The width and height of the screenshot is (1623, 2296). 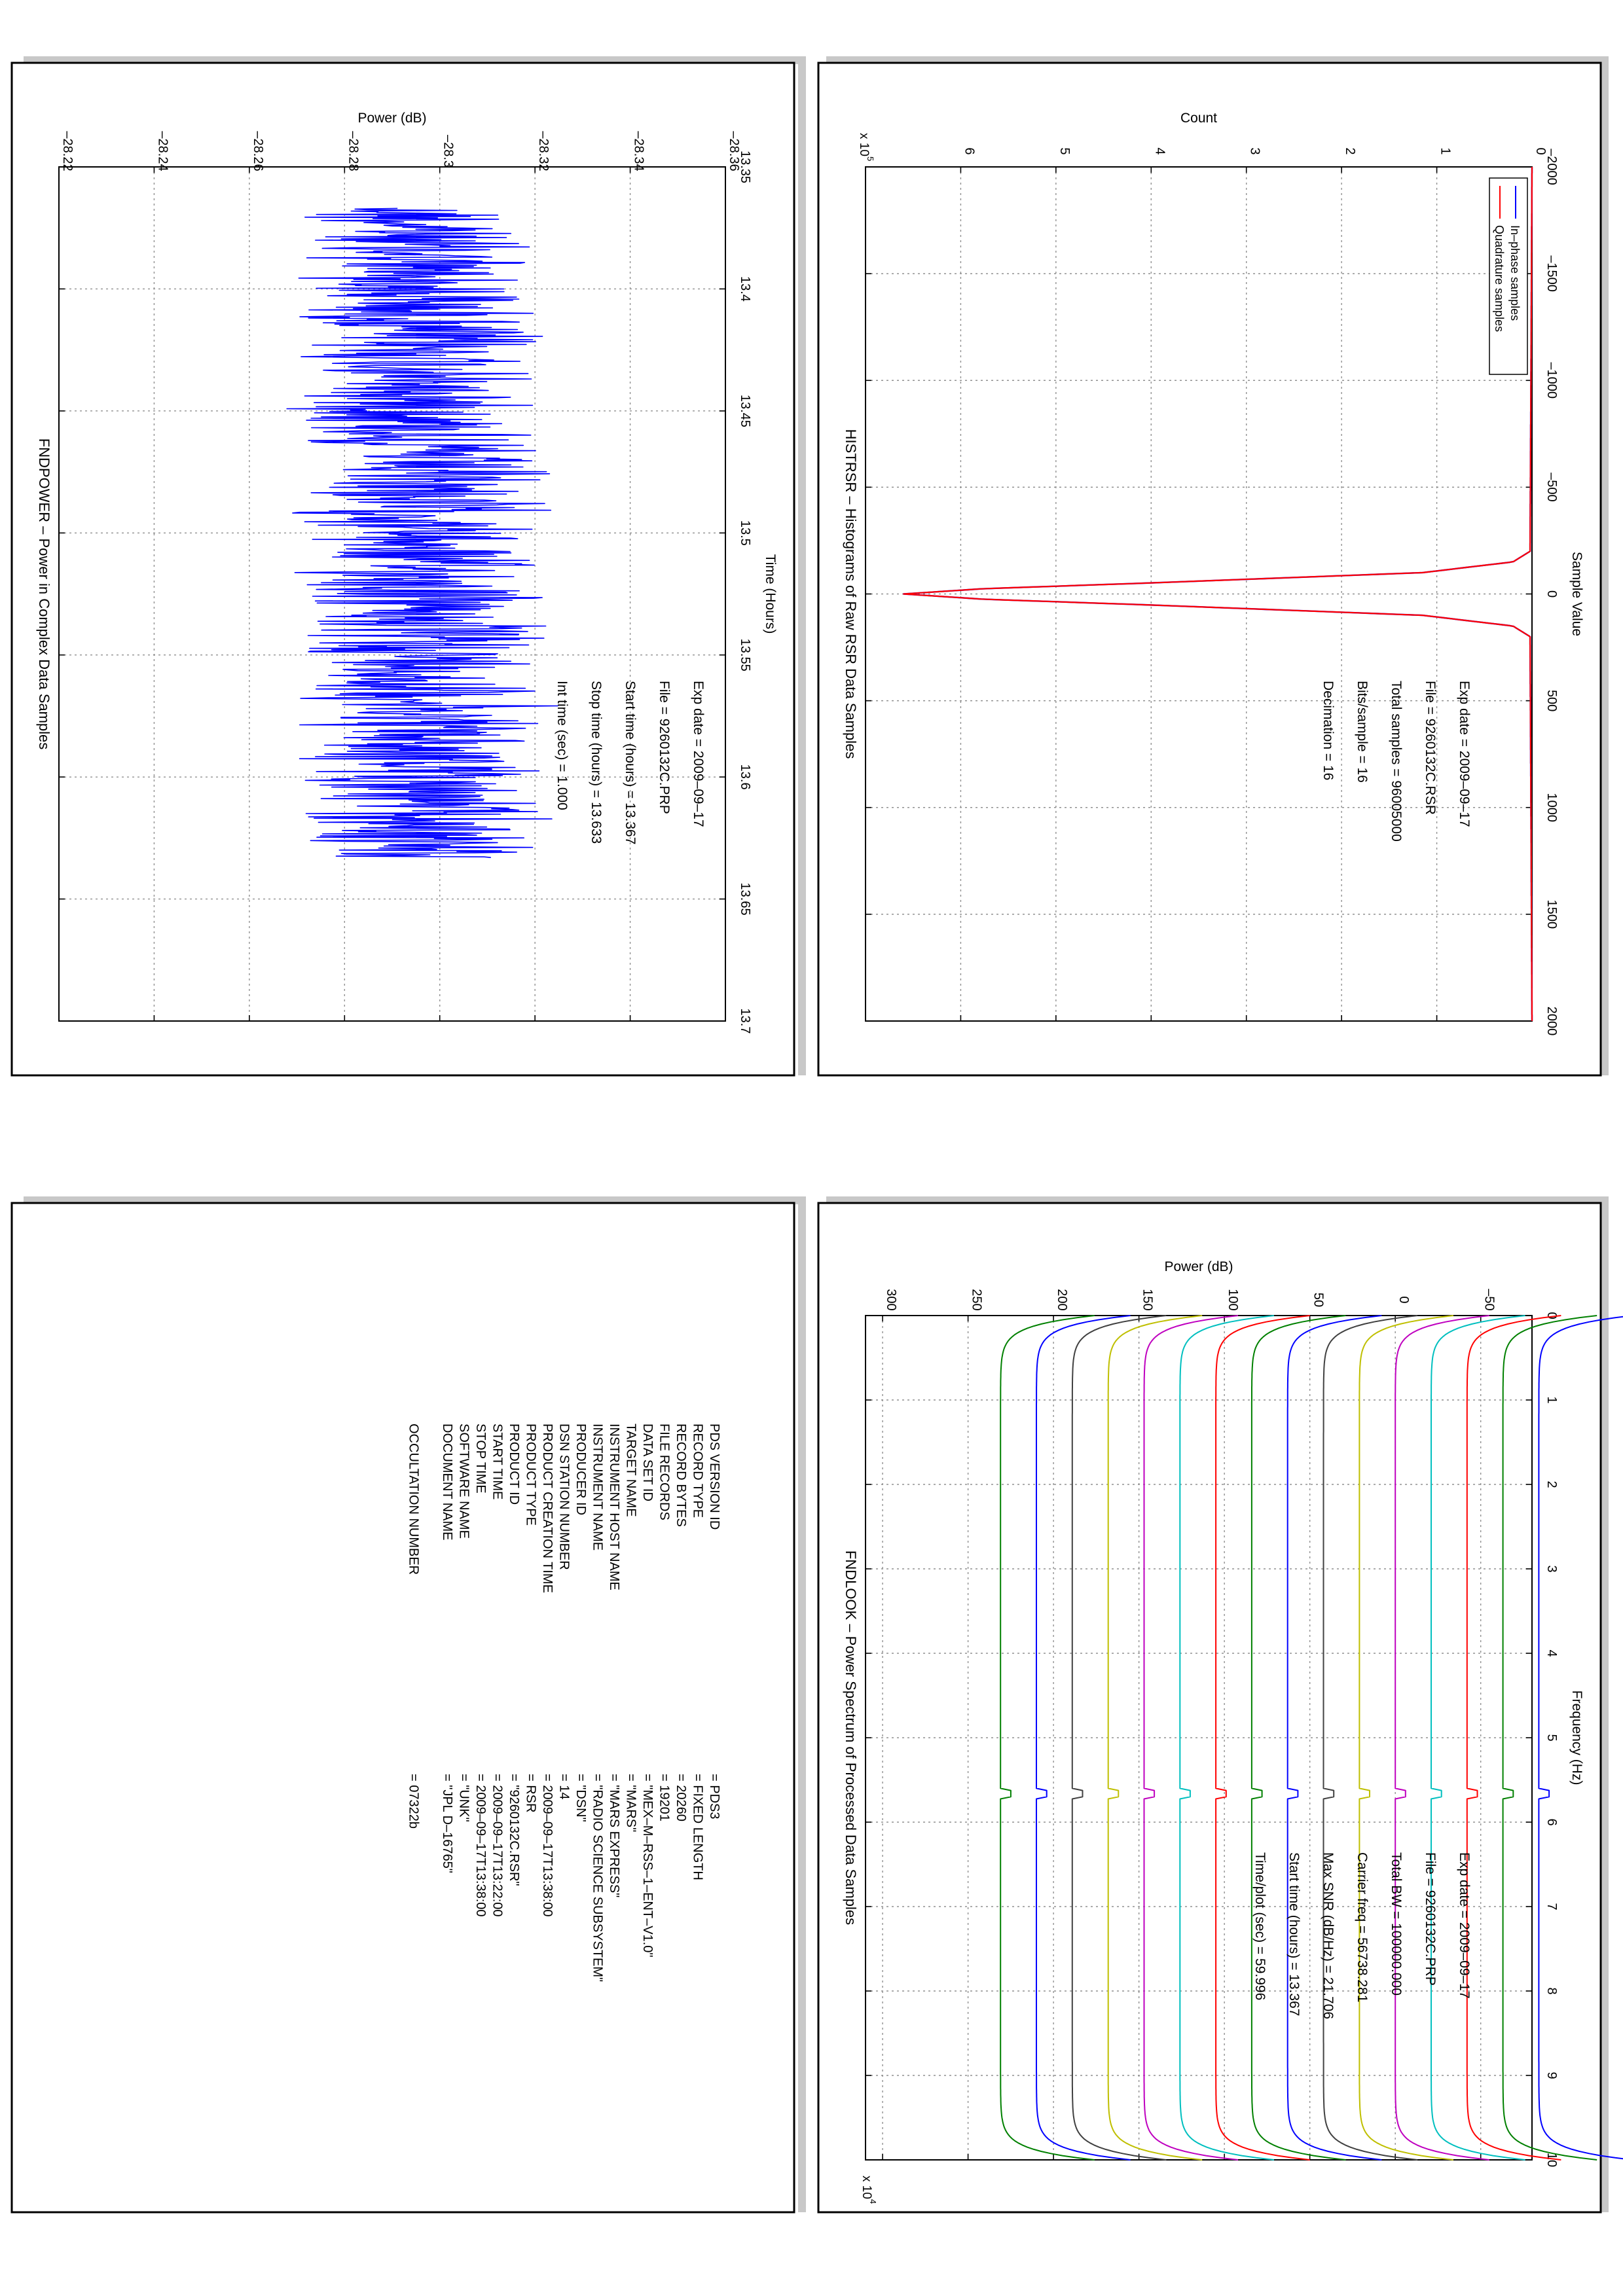 What do you see at coordinates (1350, 150) in the screenshot?
I see `hist-ytick-label: 2` at bounding box center [1350, 150].